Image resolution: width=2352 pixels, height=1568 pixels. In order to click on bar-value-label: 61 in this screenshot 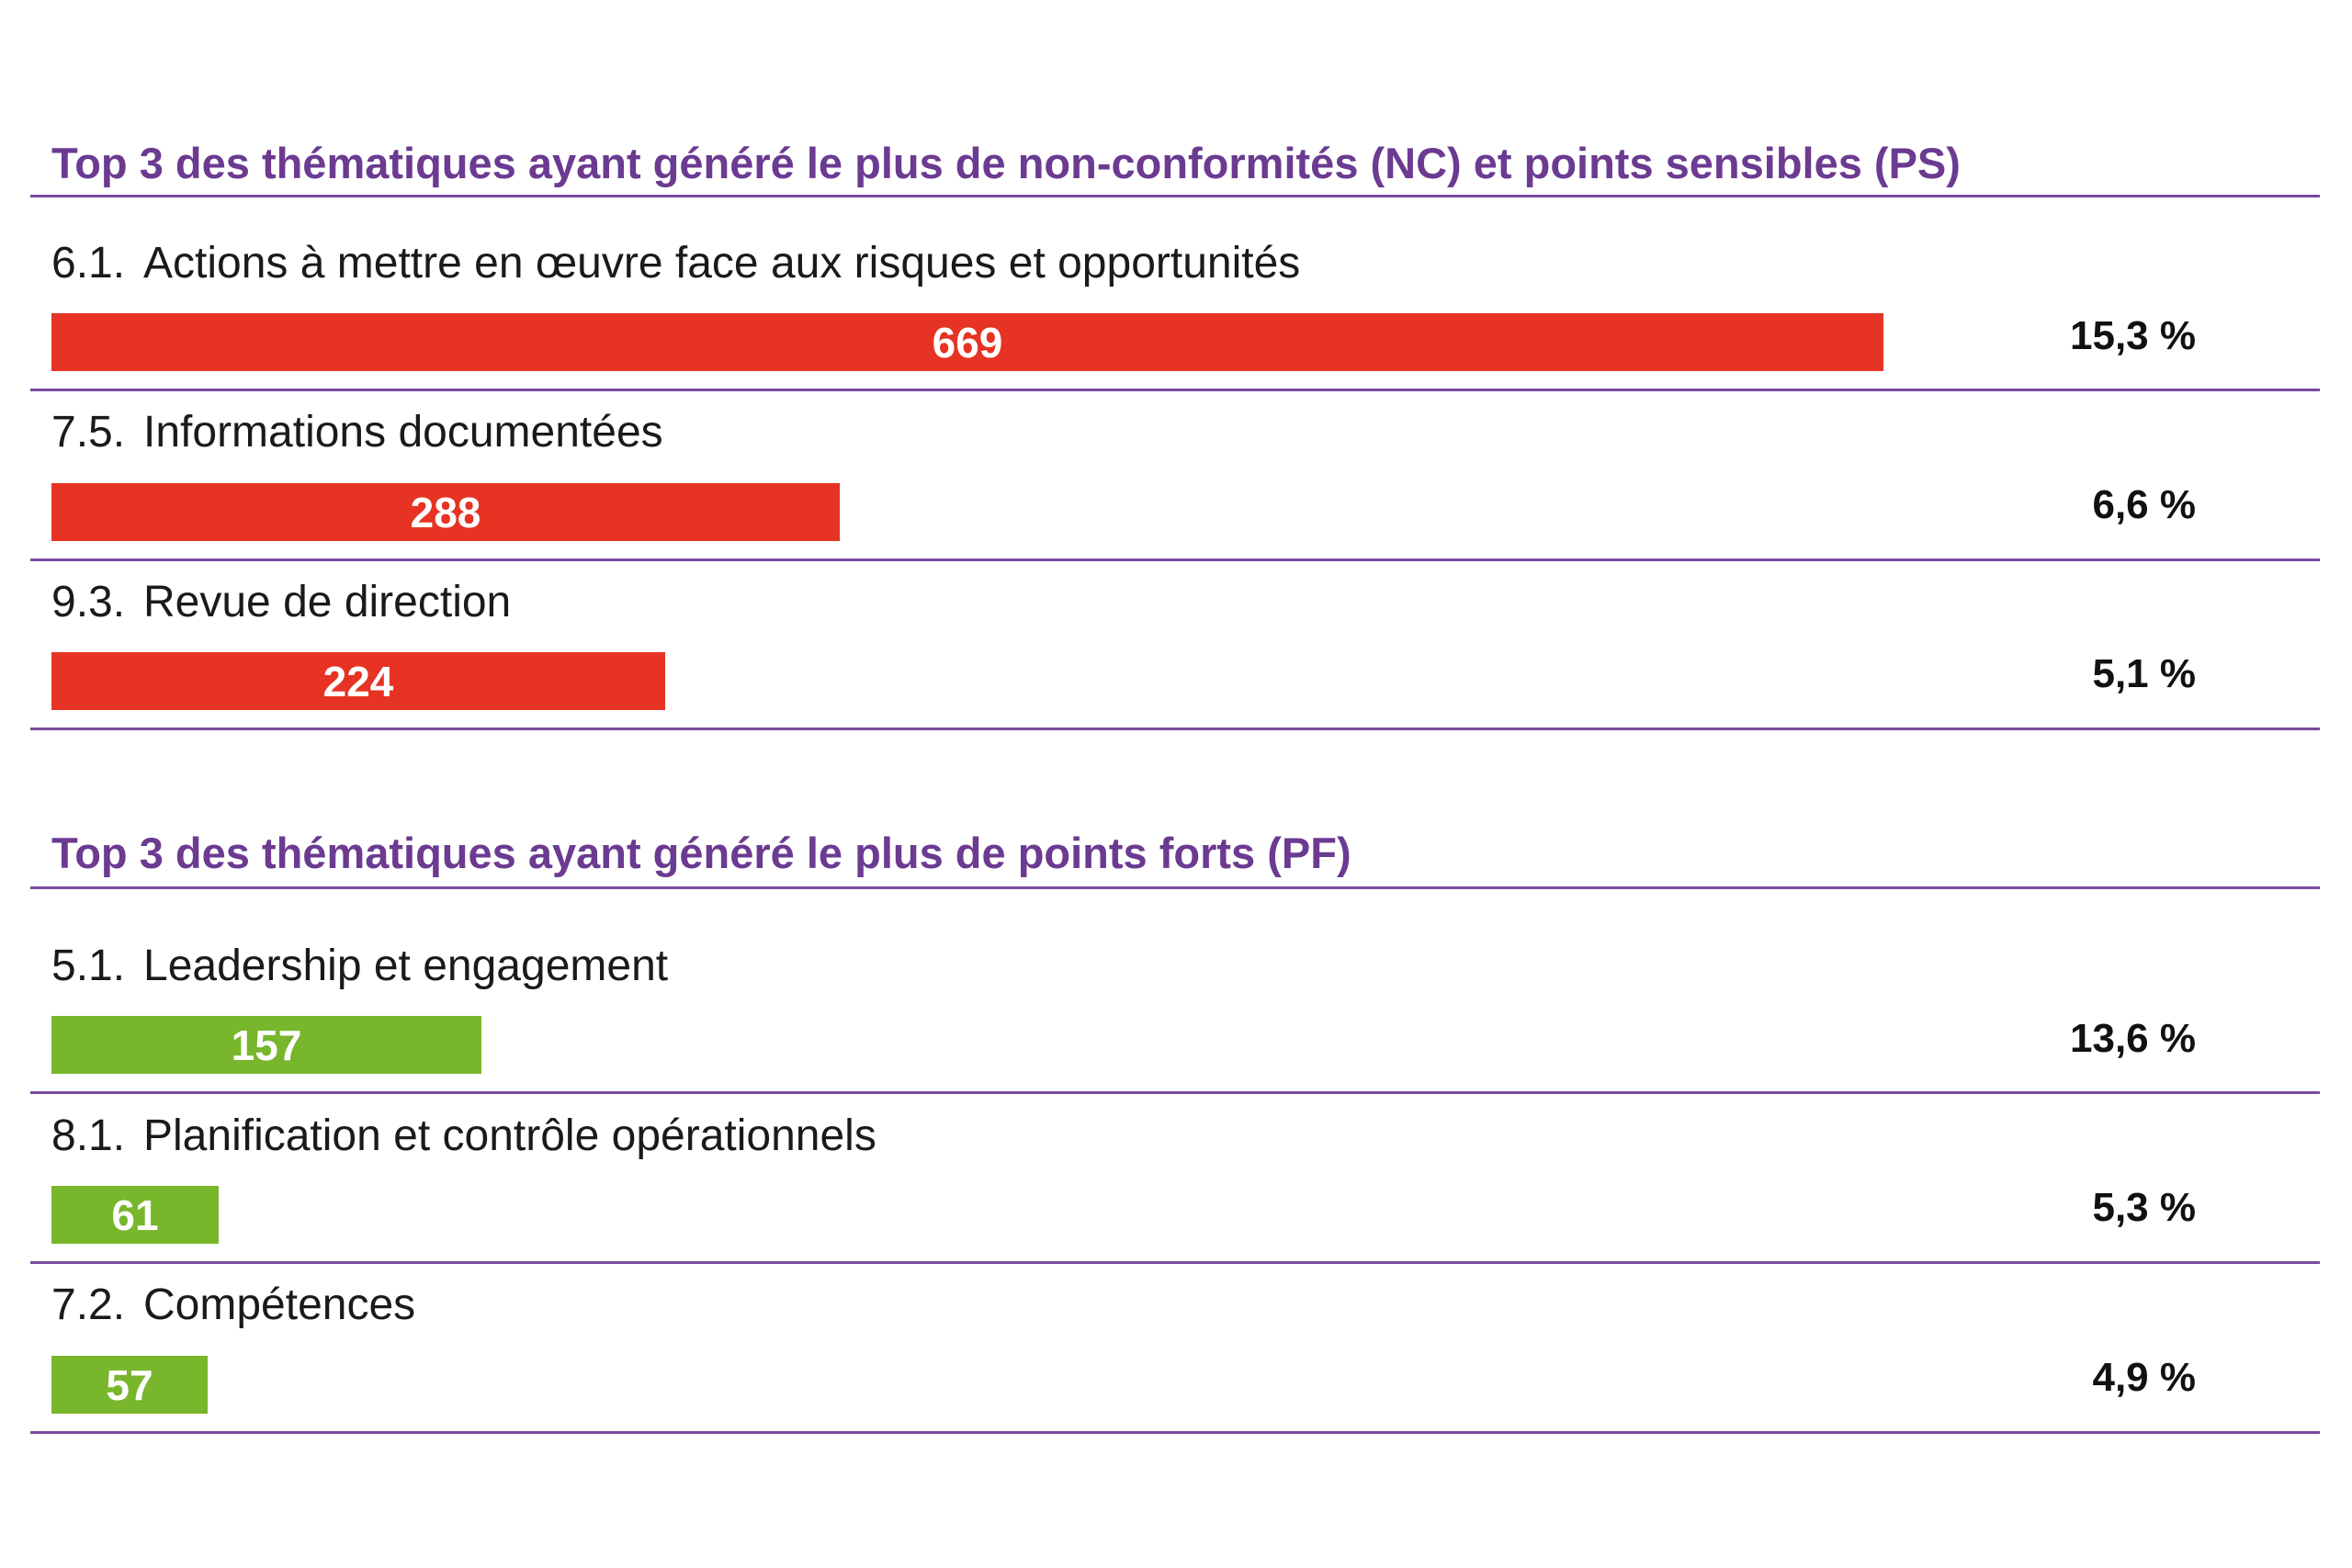, I will do `click(135, 1215)`.